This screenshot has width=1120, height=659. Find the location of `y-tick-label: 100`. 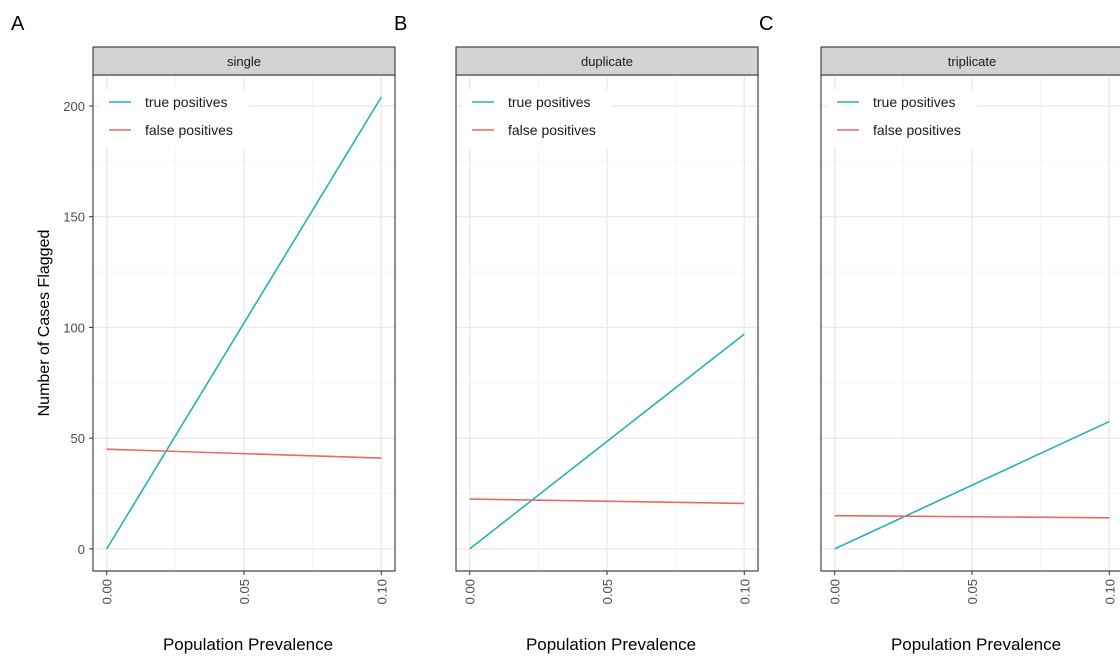

y-tick-label: 100 is located at coordinates (74, 327).